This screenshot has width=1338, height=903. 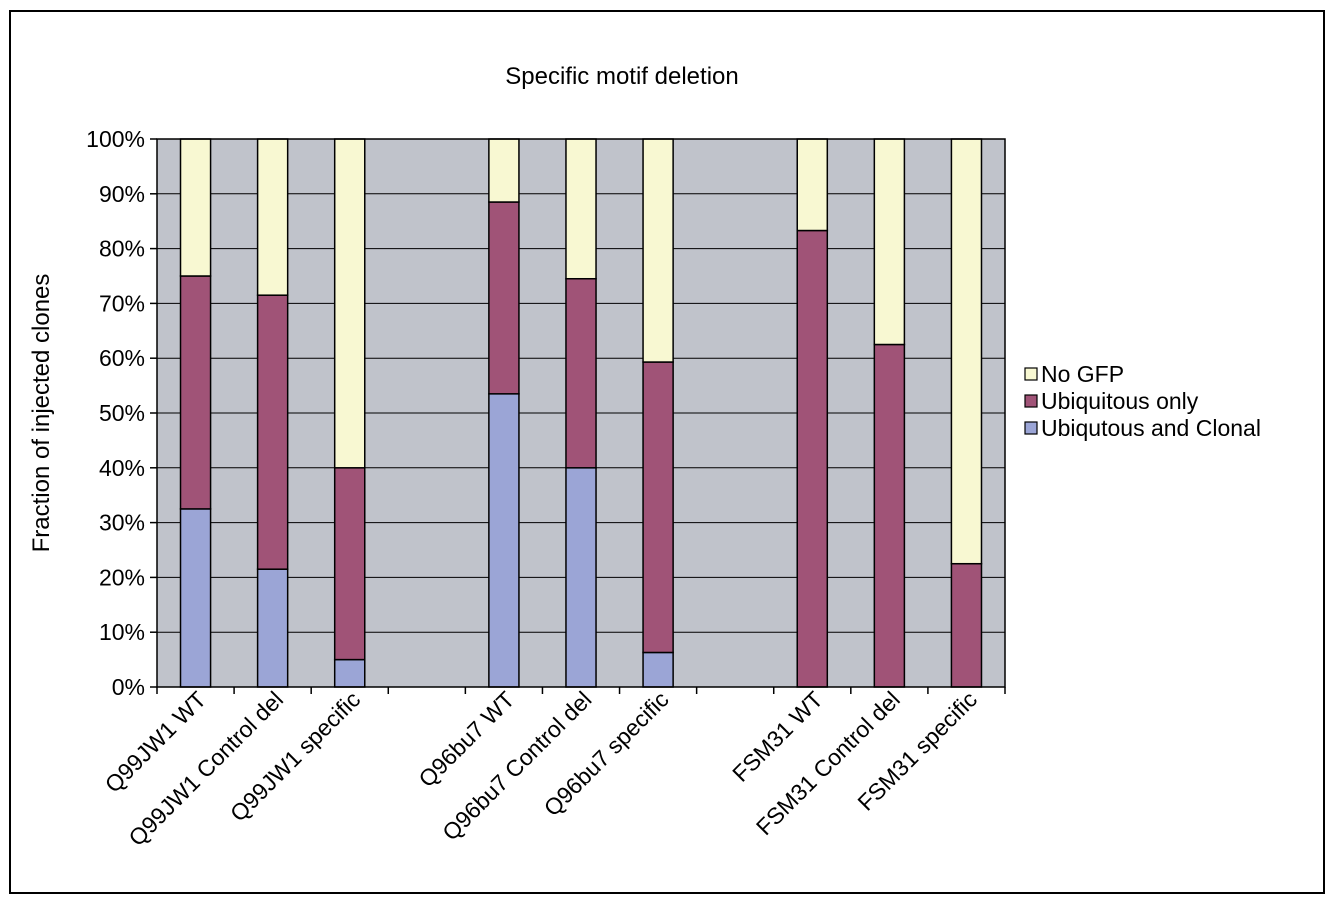 I want to click on x-tick-label: FSM31 Control del, so click(x=828, y=763).